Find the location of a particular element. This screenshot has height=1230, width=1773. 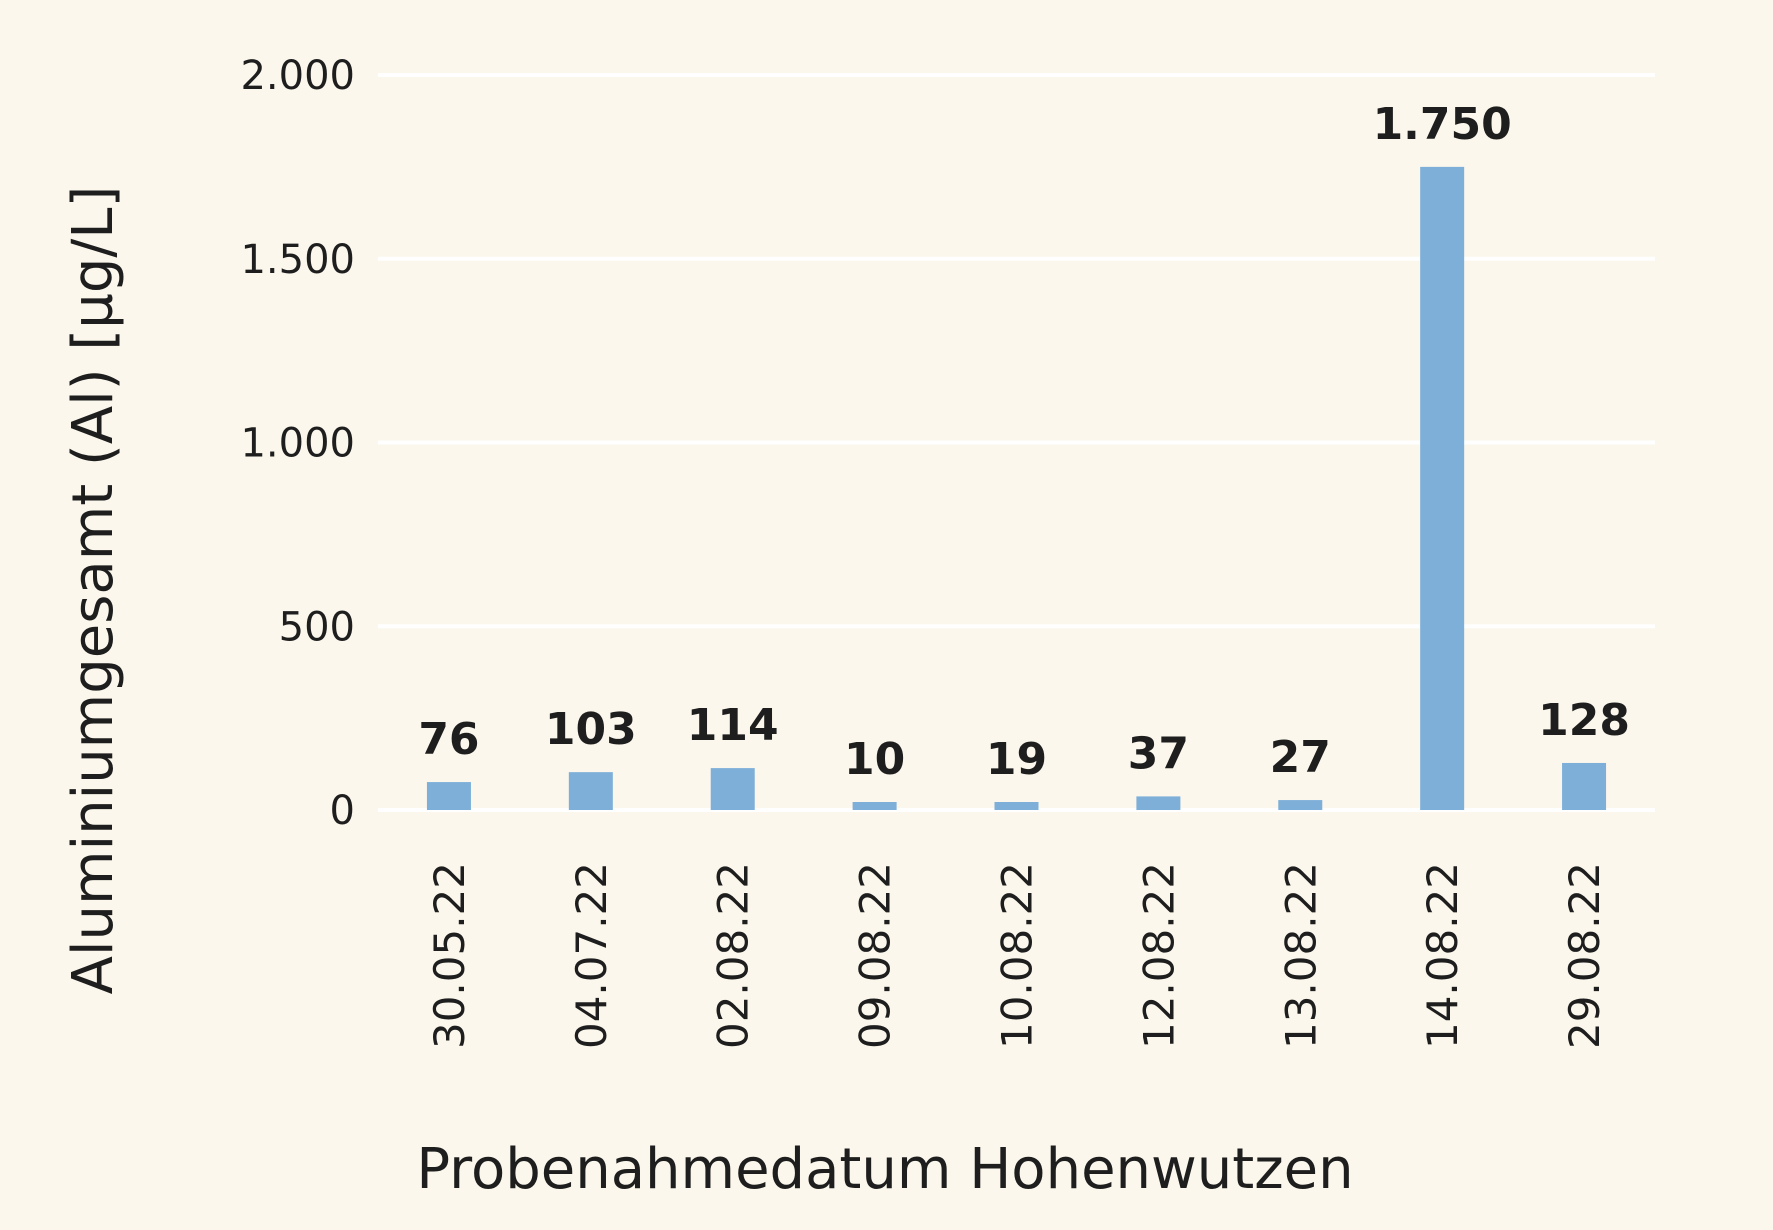

data-label-29.08.22: 128 is located at coordinates (1584, 720).